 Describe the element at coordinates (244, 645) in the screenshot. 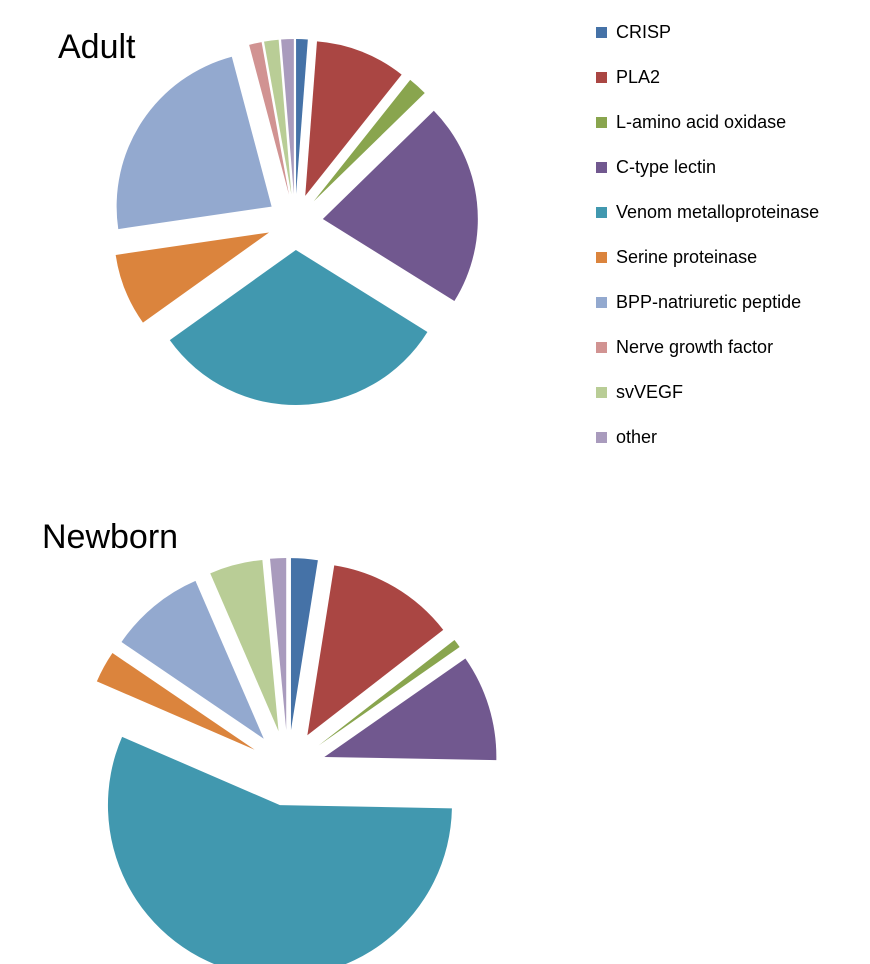

I see `newborn-slice-svvegf` at that location.